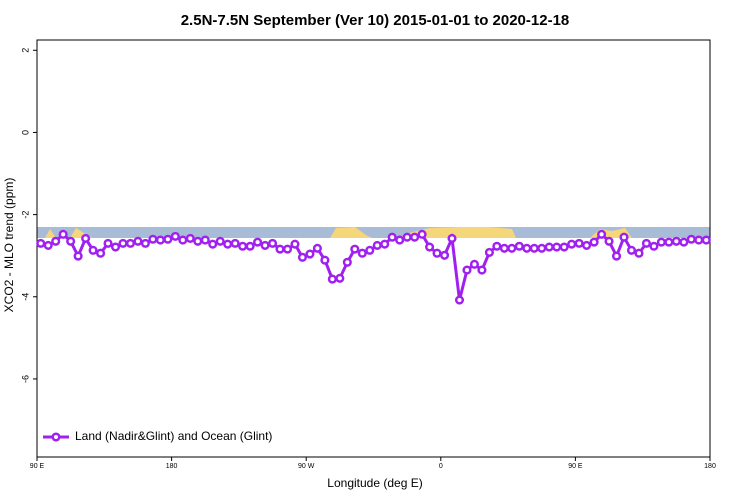 Image resolution: width=750 pixels, height=500 pixels. What do you see at coordinates (25, 132) in the screenshot?
I see `y-tick-label: 0` at bounding box center [25, 132].